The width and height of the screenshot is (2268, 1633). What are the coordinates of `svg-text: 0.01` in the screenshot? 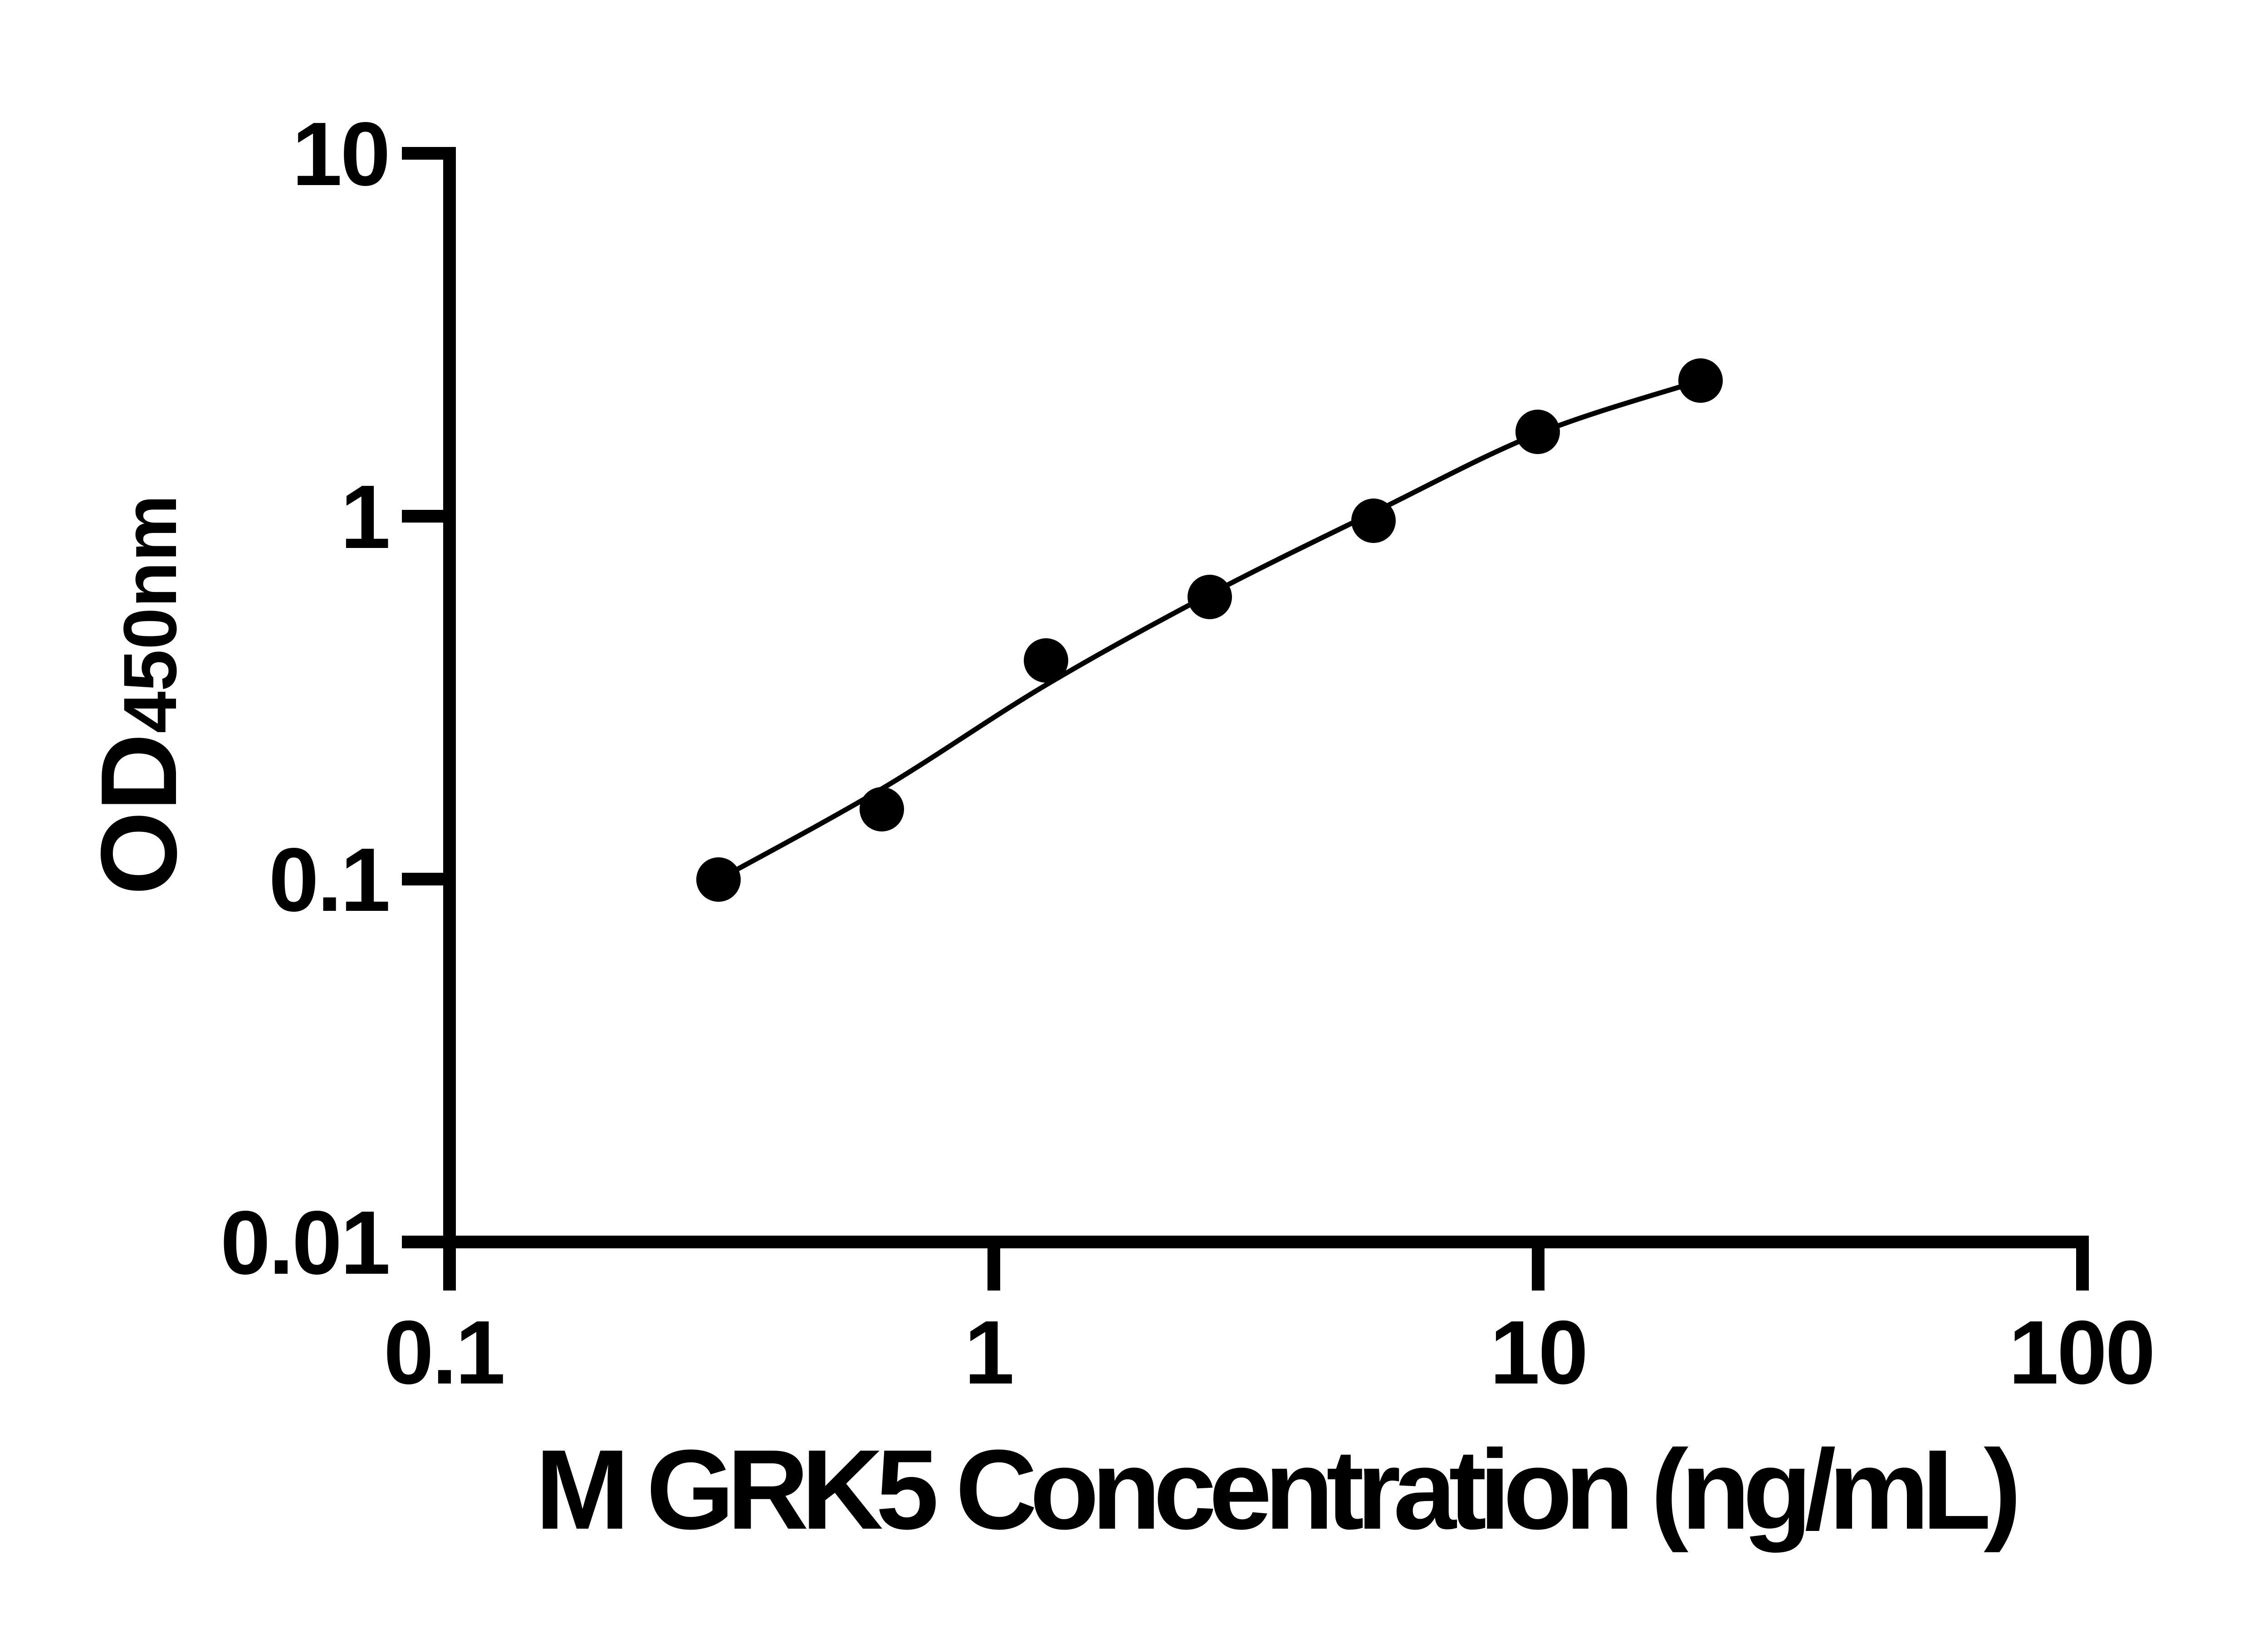 It's located at (304, 1243).